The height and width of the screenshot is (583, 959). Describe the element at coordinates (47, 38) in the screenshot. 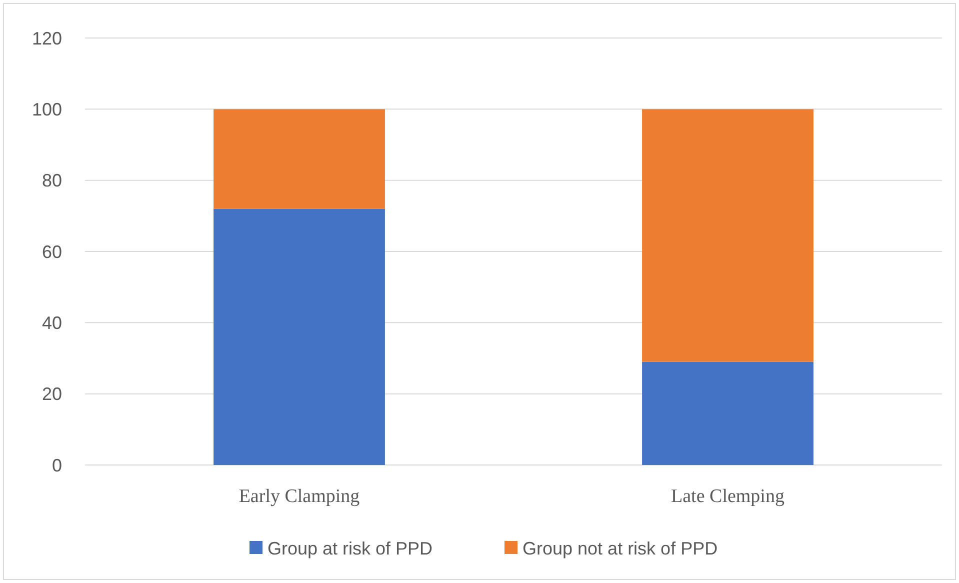

I see `y-tick-label: 120` at that location.